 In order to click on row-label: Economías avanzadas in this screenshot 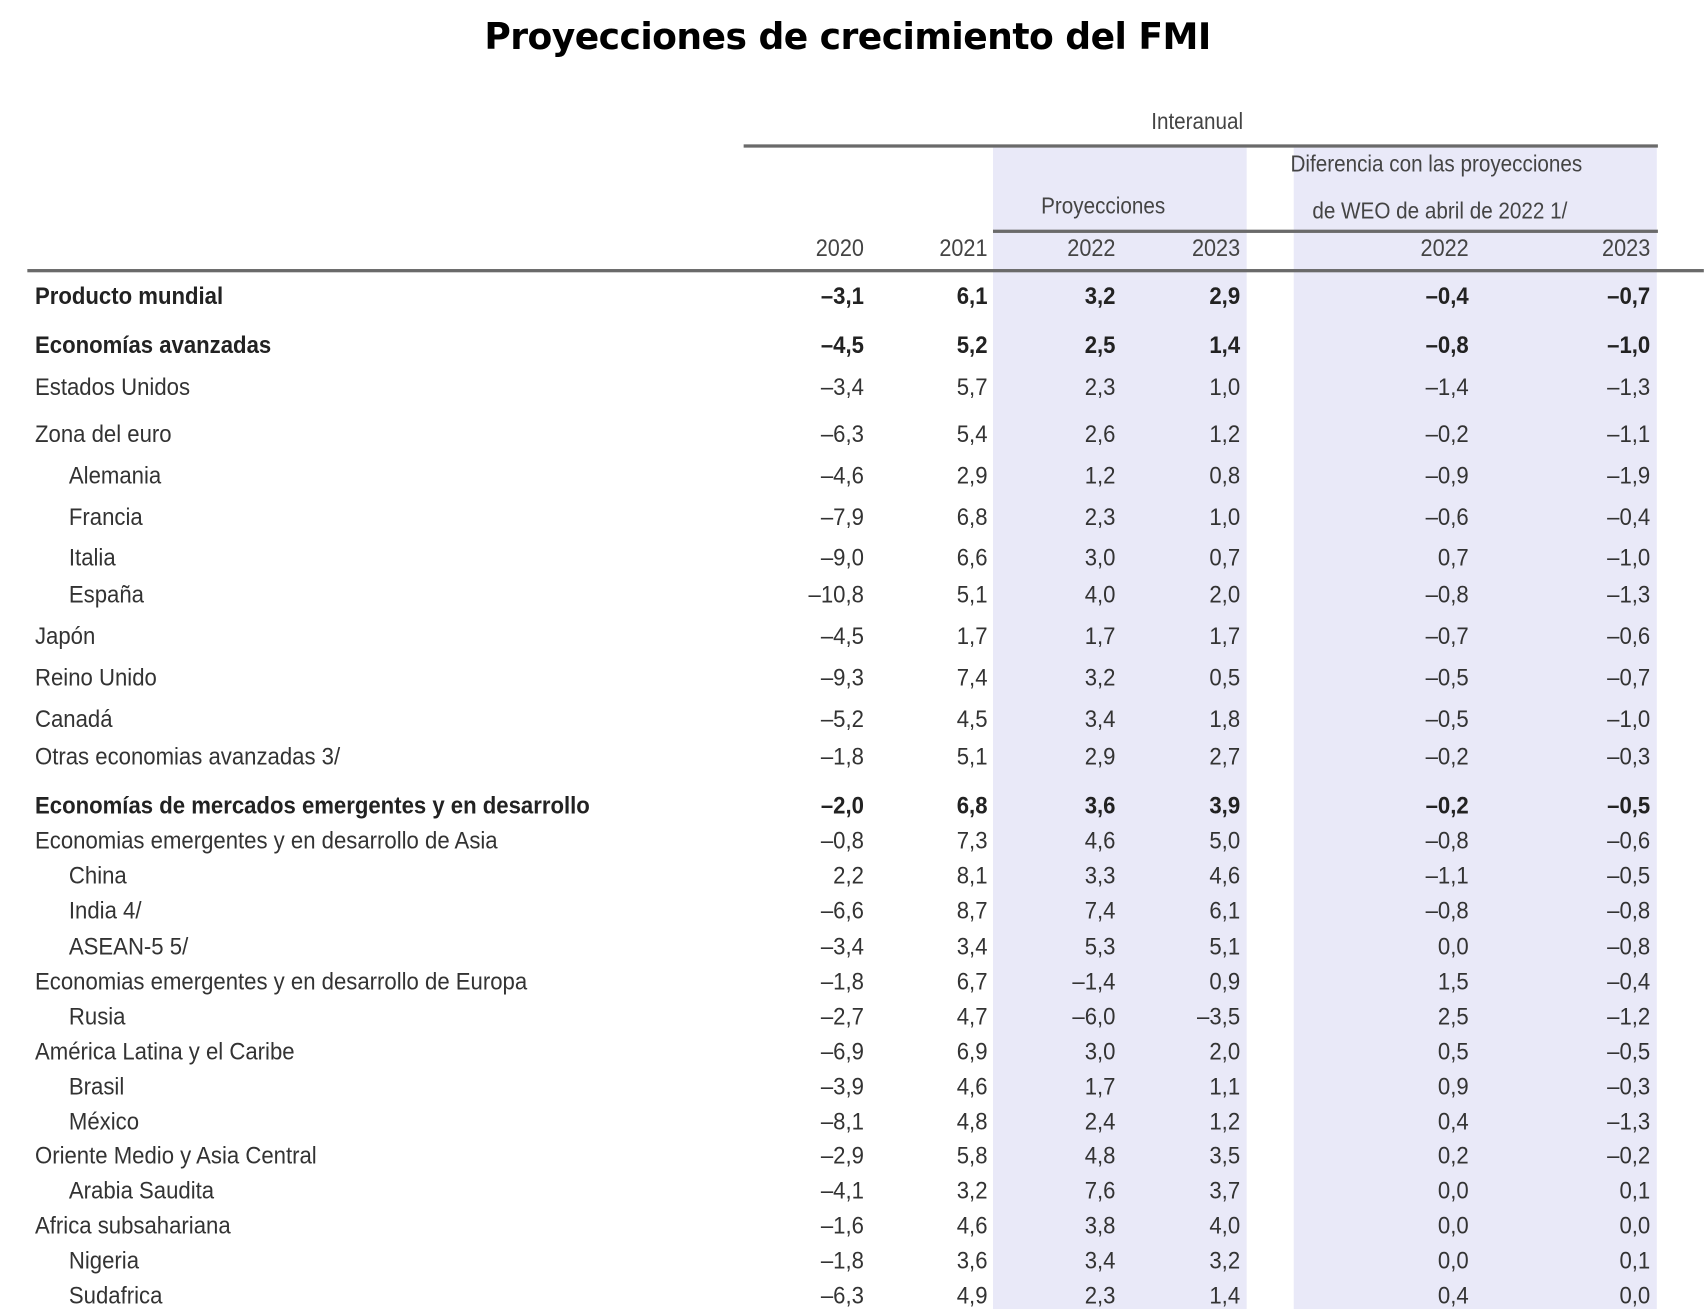, I will do `click(153, 345)`.